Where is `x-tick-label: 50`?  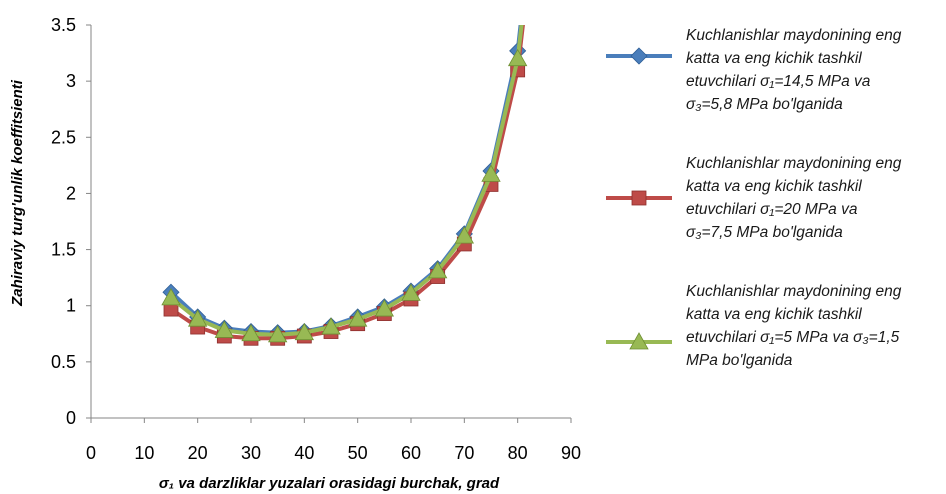
x-tick-label: 50 is located at coordinates (358, 453).